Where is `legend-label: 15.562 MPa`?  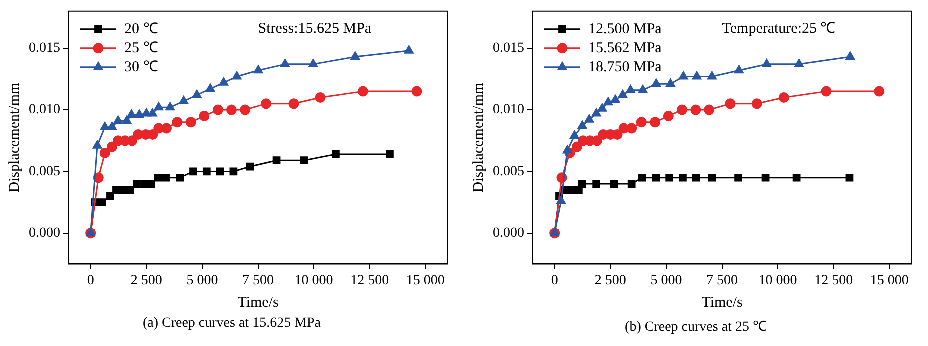
legend-label: 15.562 MPa is located at coordinates (625, 48).